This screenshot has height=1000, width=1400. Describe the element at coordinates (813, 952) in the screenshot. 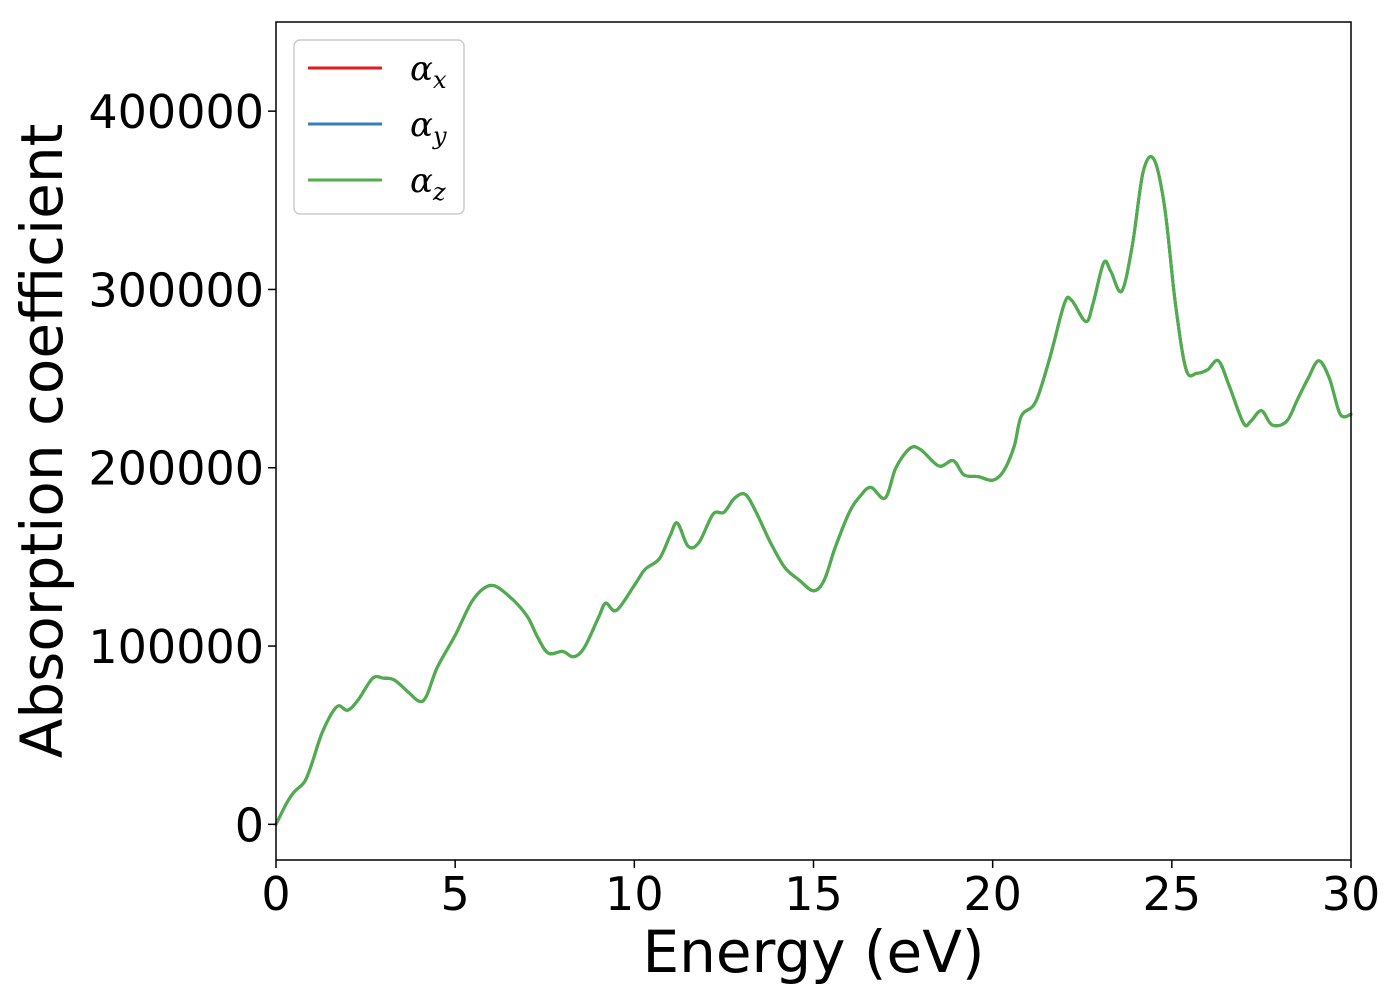

I see `x-axis-title: Energy (eV)` at that location.